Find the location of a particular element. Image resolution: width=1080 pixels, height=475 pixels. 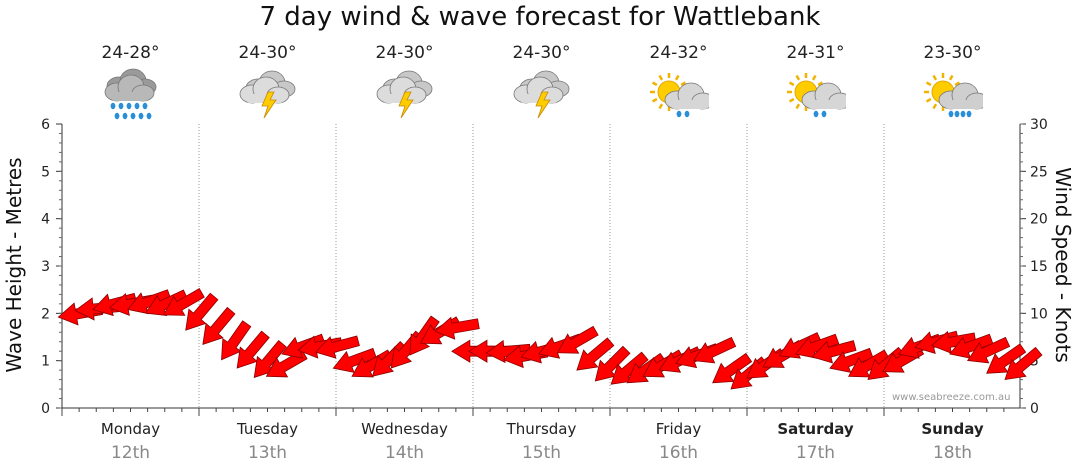

y-right-tick-label: 15 is located at coordinates (1039, 267).